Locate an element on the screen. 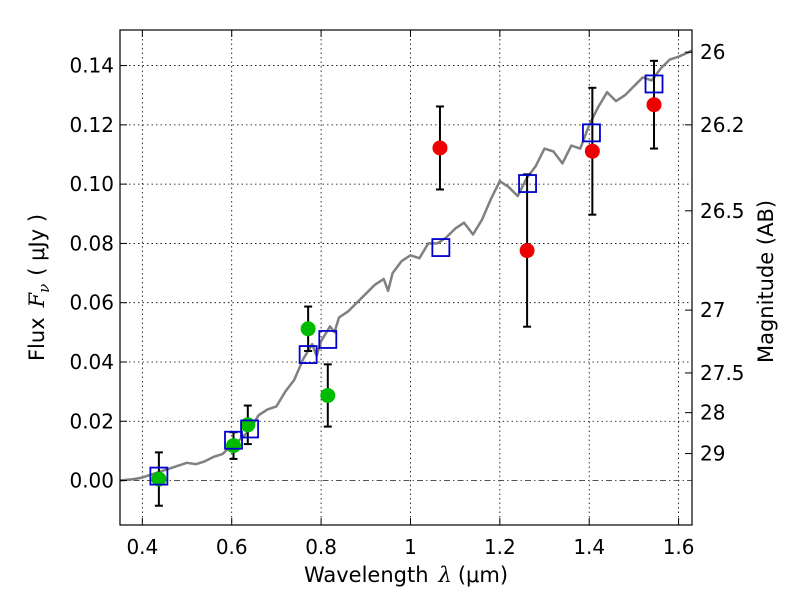  y2-tick-label: 26.2 is located at coordinates (722, 125).